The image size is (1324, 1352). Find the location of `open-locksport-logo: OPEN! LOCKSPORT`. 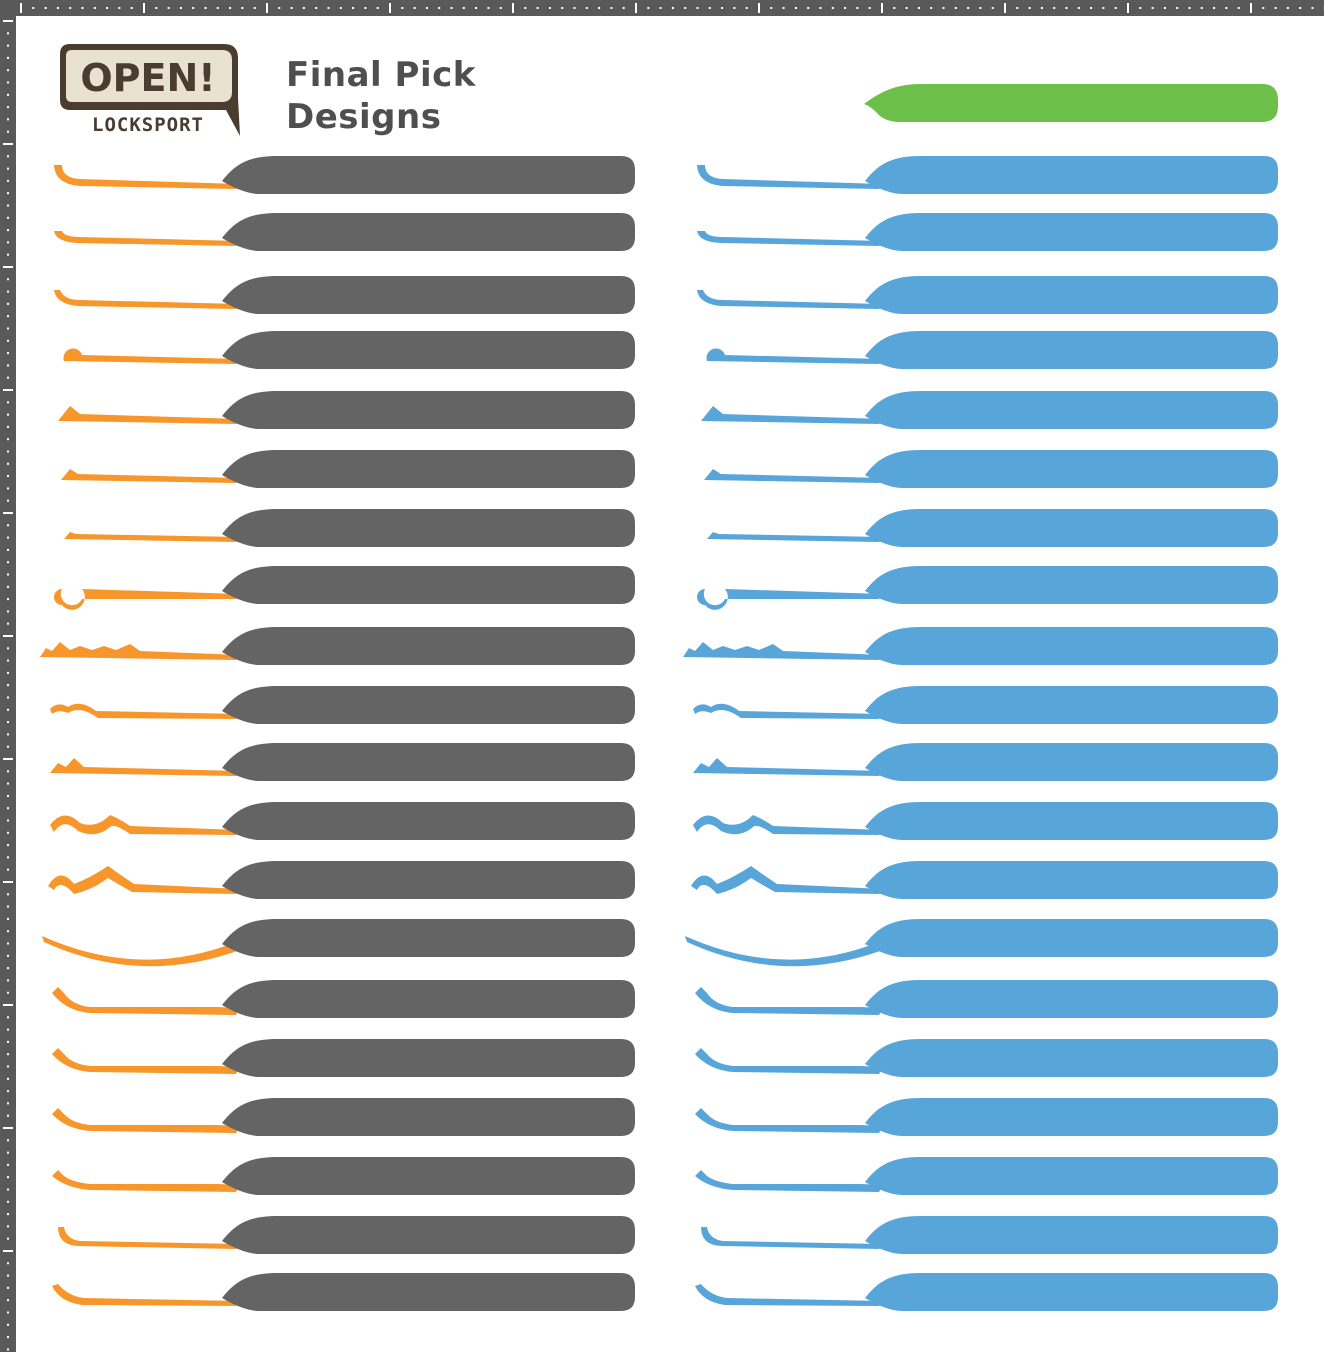

open-locksport-logo: OPEN! LOCKSPORT is located at coordinates (150, 90).